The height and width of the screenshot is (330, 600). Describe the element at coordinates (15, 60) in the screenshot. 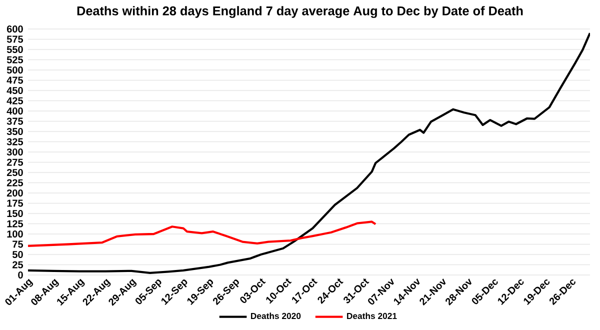

I see `y-tick-label: 525` at that location.